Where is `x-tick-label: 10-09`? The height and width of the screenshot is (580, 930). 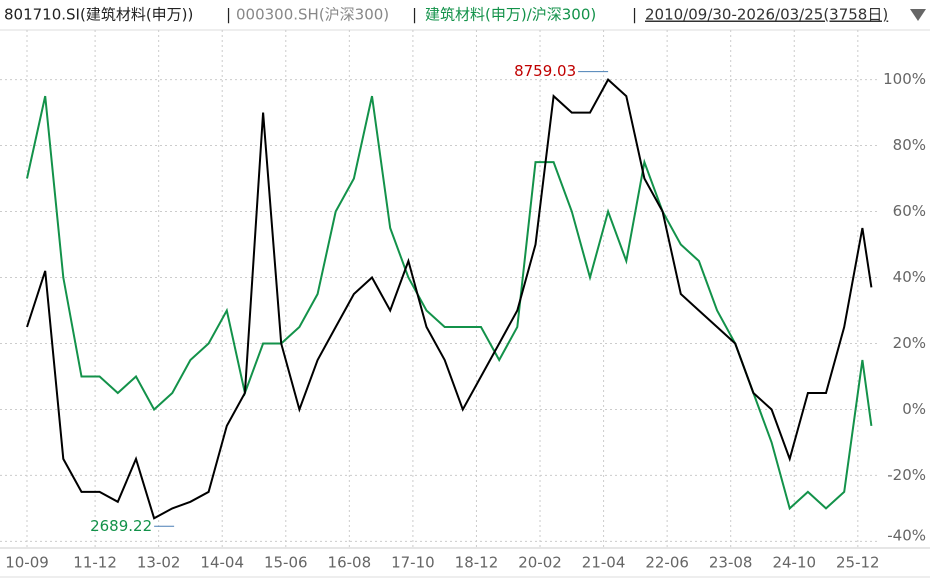 x-tick-label: 10-09 is located at coordinates (27, 563).